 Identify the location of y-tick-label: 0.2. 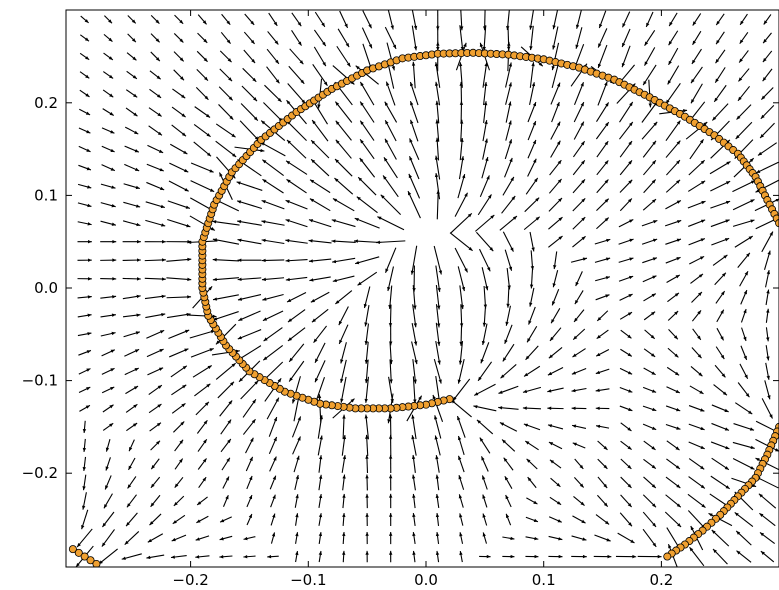
(46, 103).